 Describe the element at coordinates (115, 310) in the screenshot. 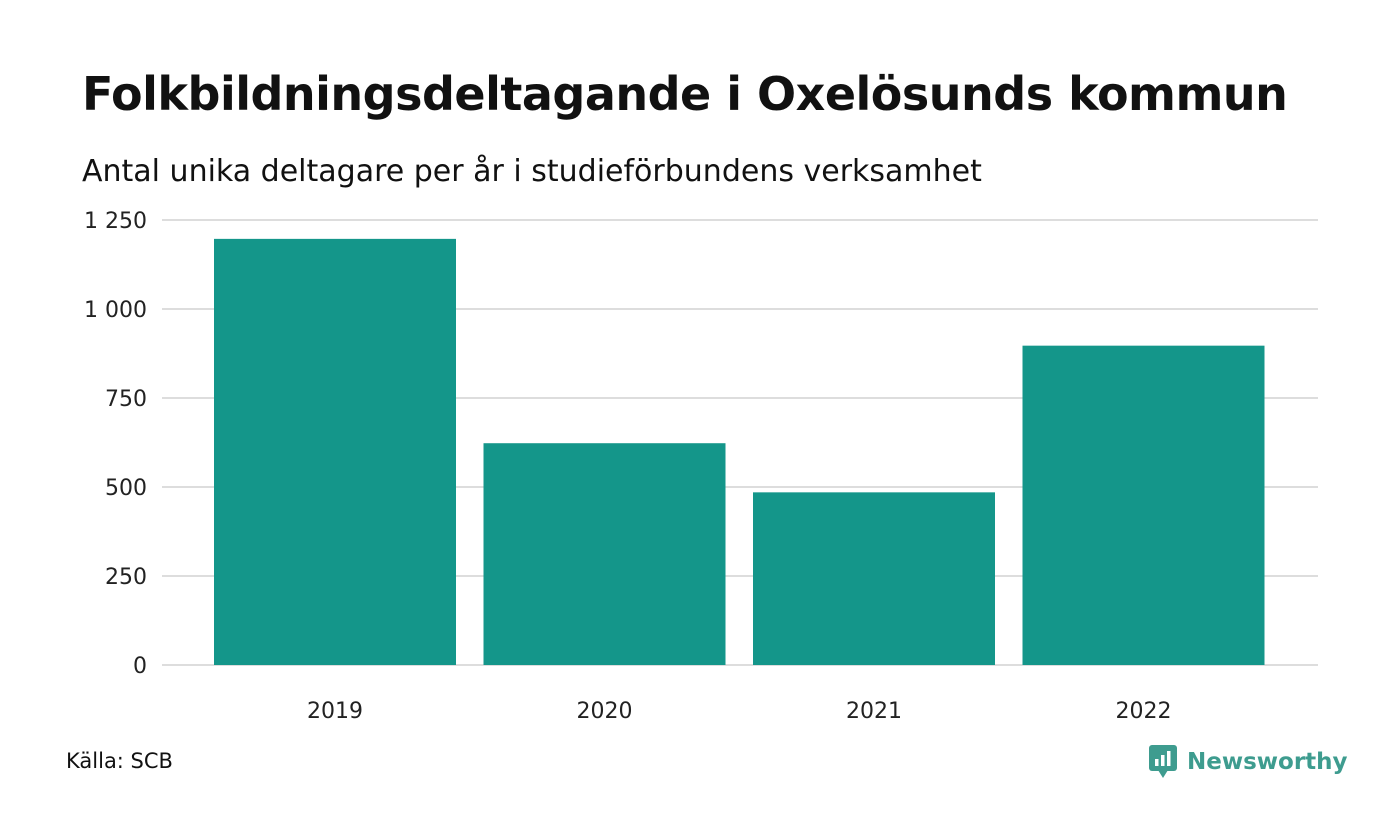

I see `y-tick-label: 1 000` at that location.